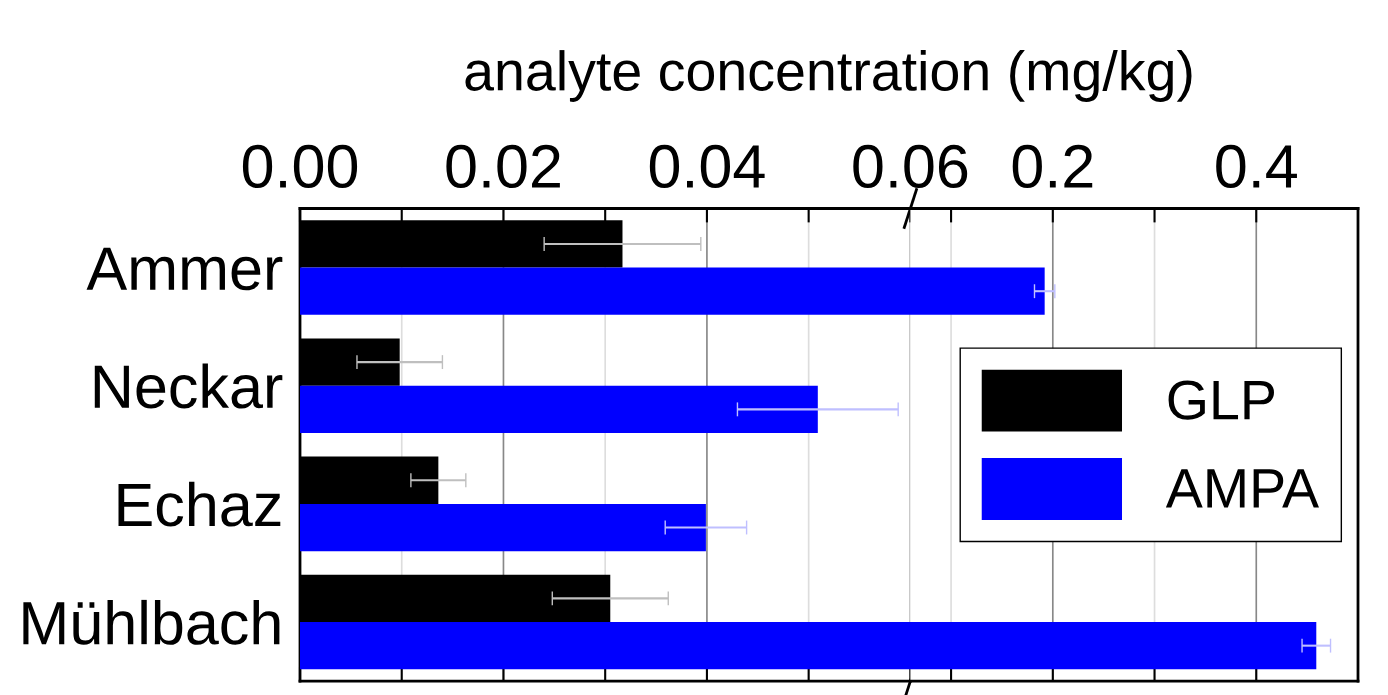 This screenshot has height=695, width=1388. Describe the element at coordinates (910, 166) in the screenshot. I see `x-tick-label: 0.06` at that location.